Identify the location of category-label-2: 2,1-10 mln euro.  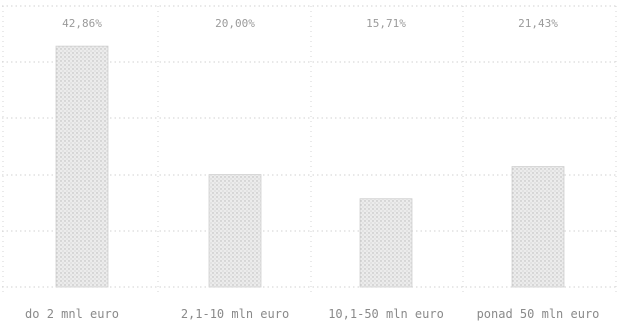
(235, 314).